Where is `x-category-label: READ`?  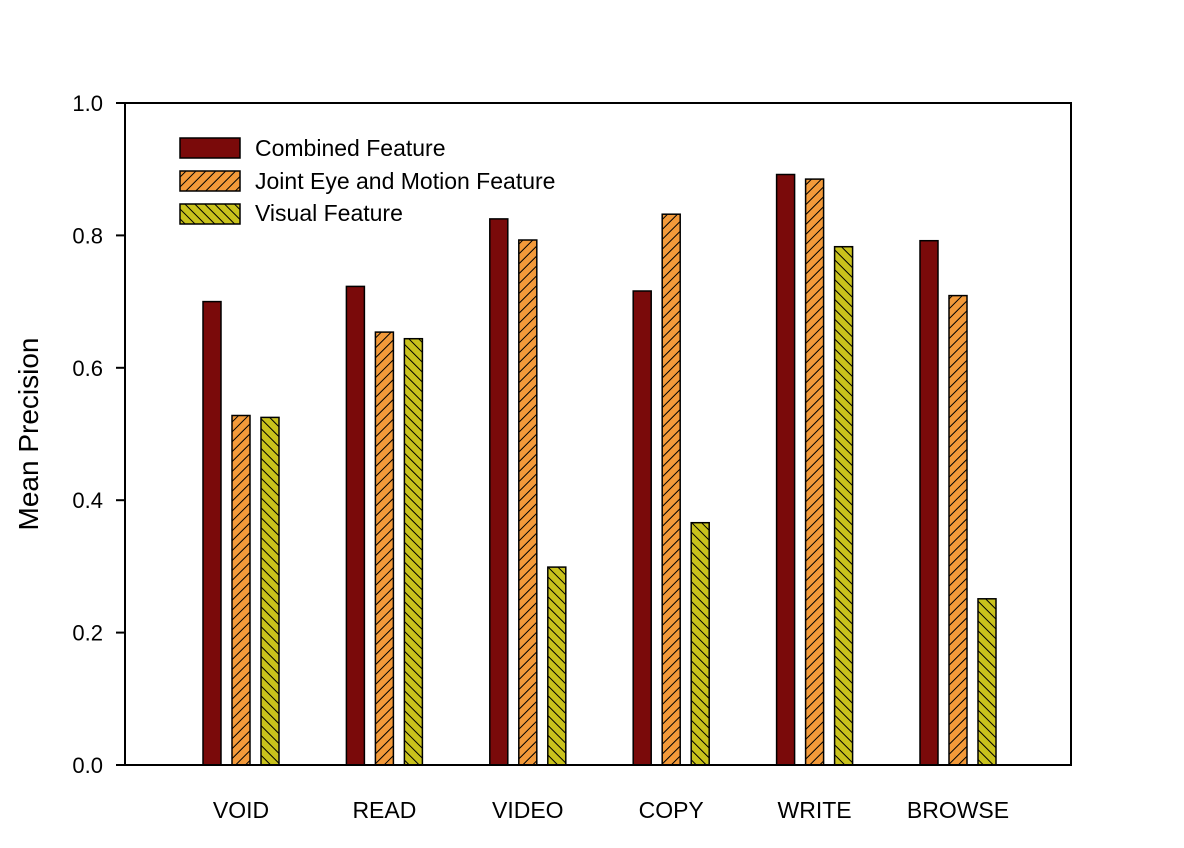 x-category-label: READ is located at coordinates (384, 810).